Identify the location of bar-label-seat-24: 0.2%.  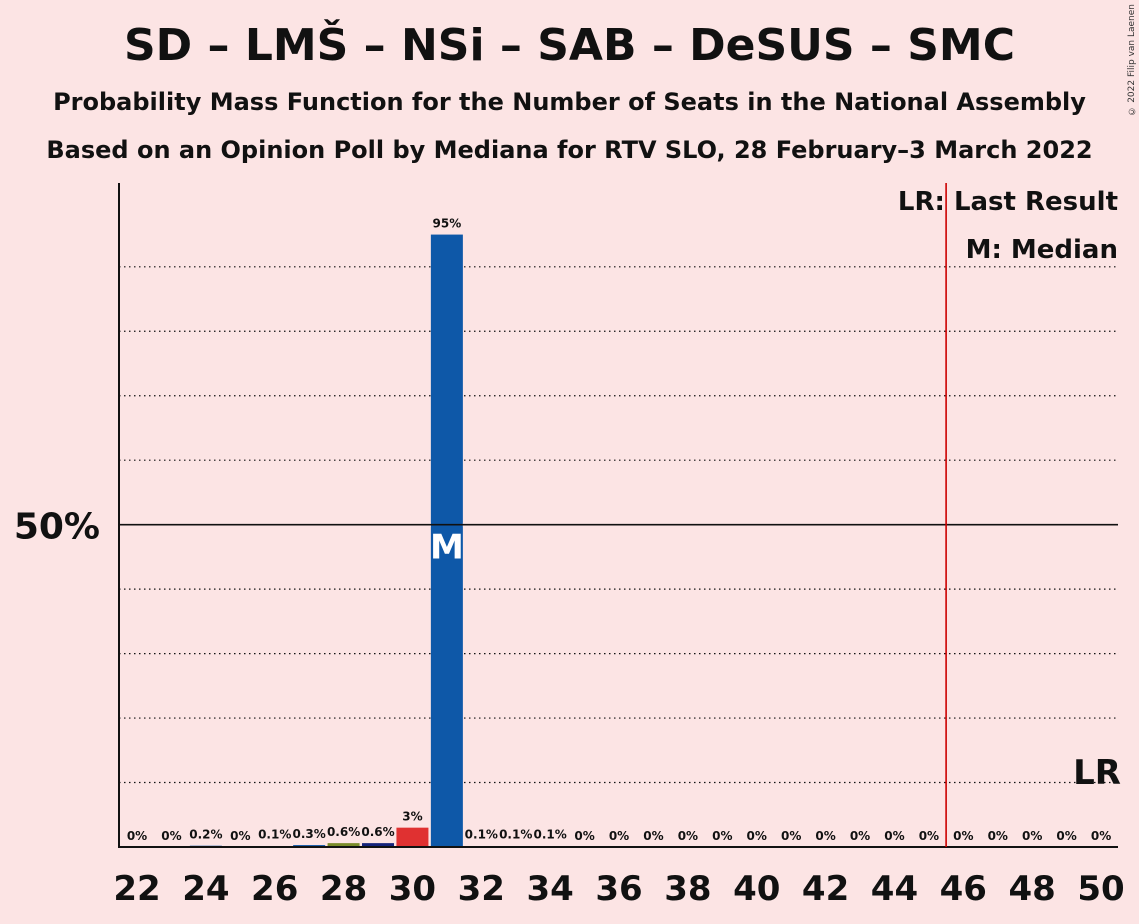
(205, 834).